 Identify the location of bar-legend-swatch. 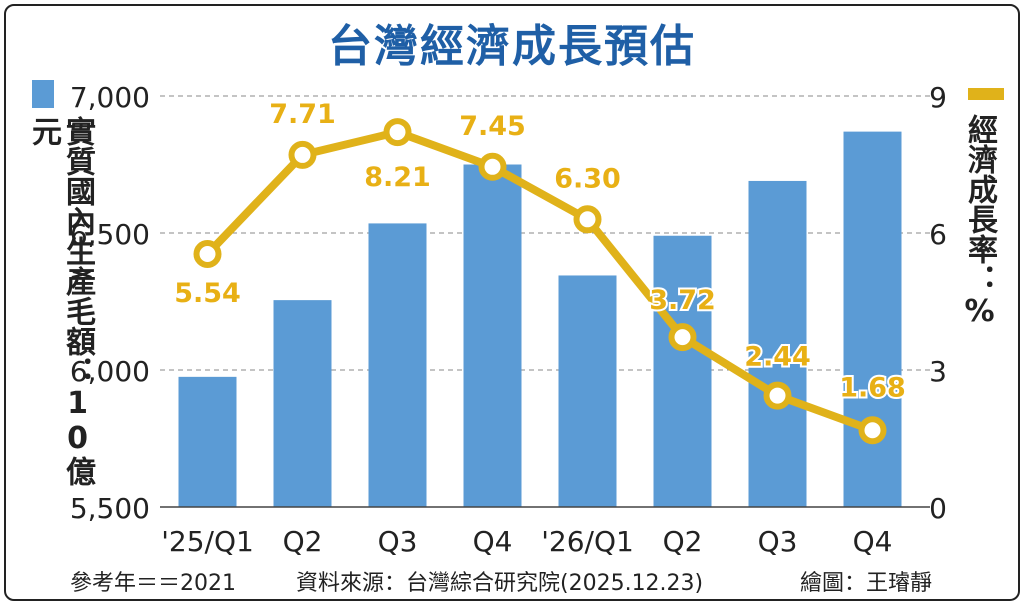
(43, 94).